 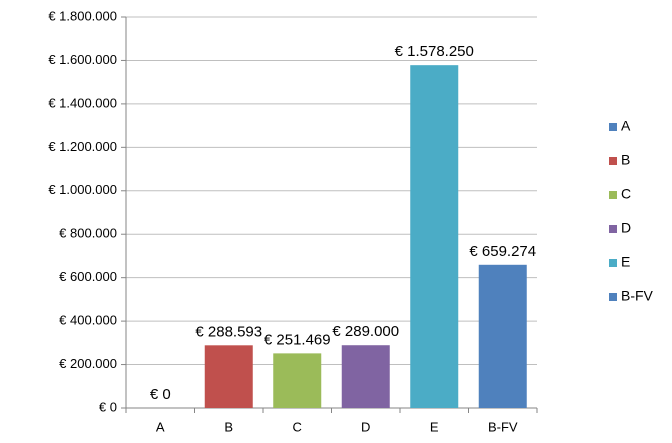 I want to click on y-tick-label: € 200.000, so click(x=88, y=363).